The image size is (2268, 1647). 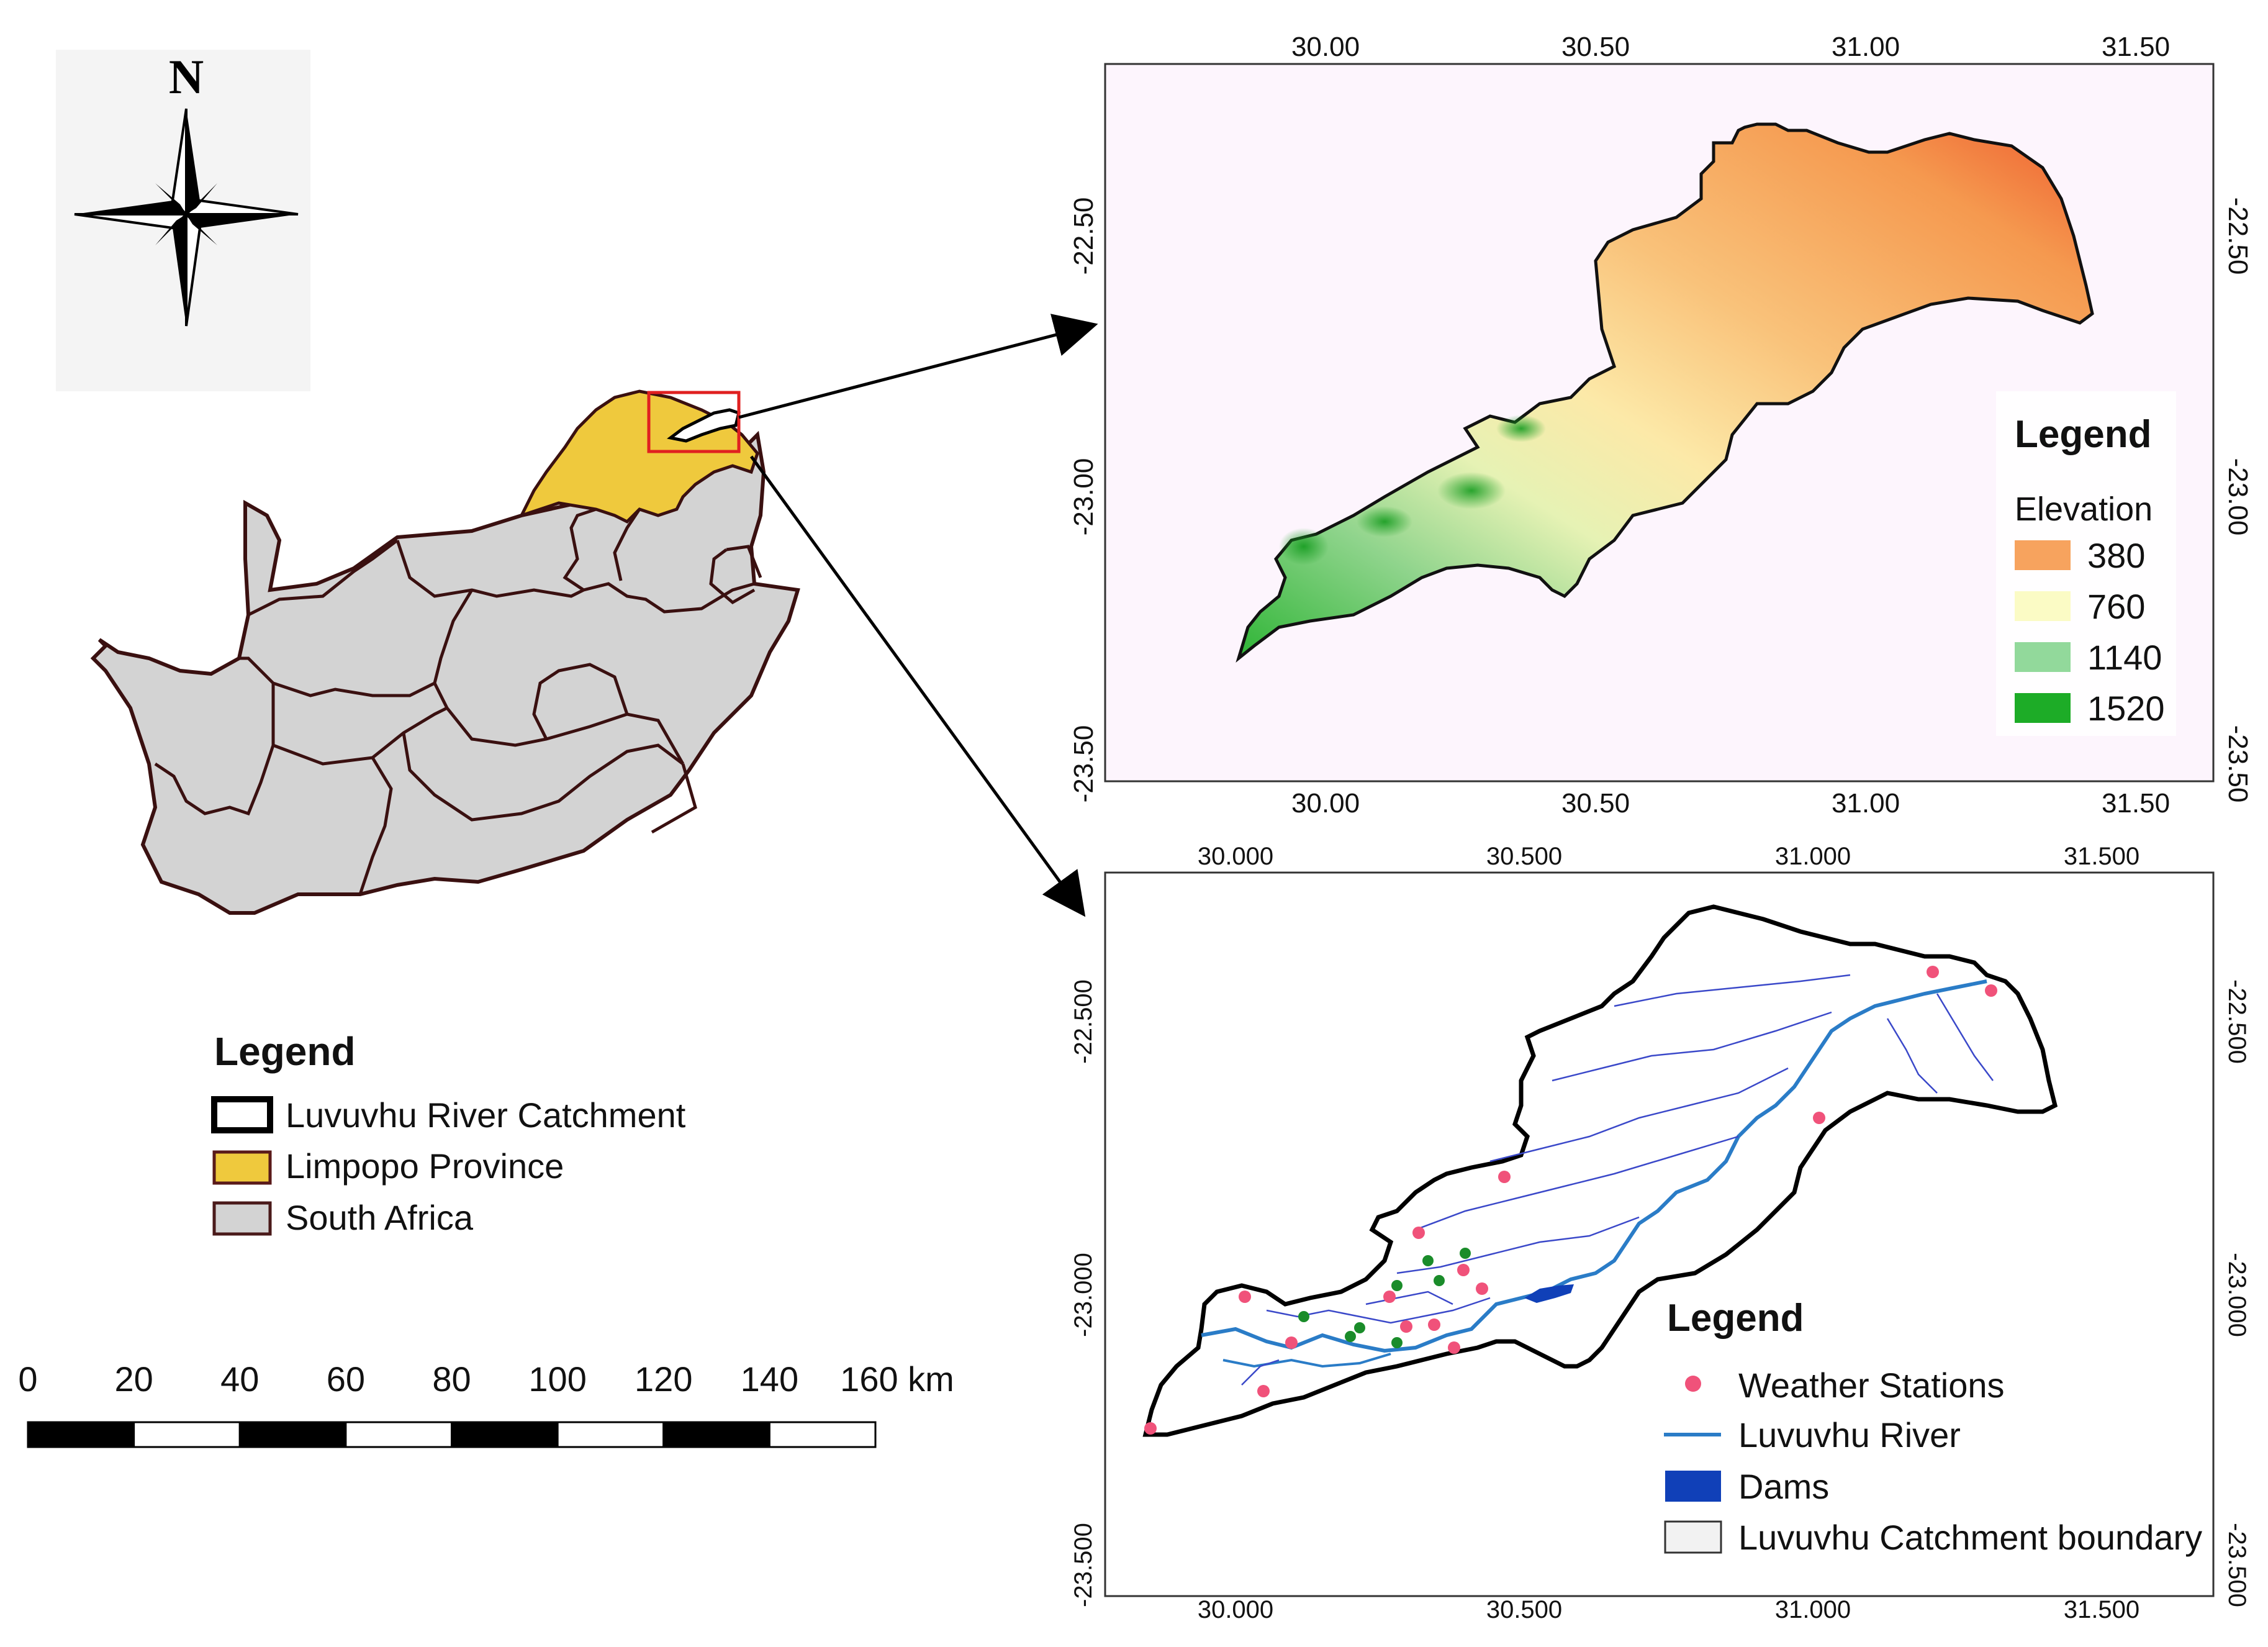 What do you see at coordinates (1668, 1609) in the screenshot?
I see `hydro-x-ticks-bottom: 30.000 30.500 31.000 31.500` at bounding box center [1668, 1609].